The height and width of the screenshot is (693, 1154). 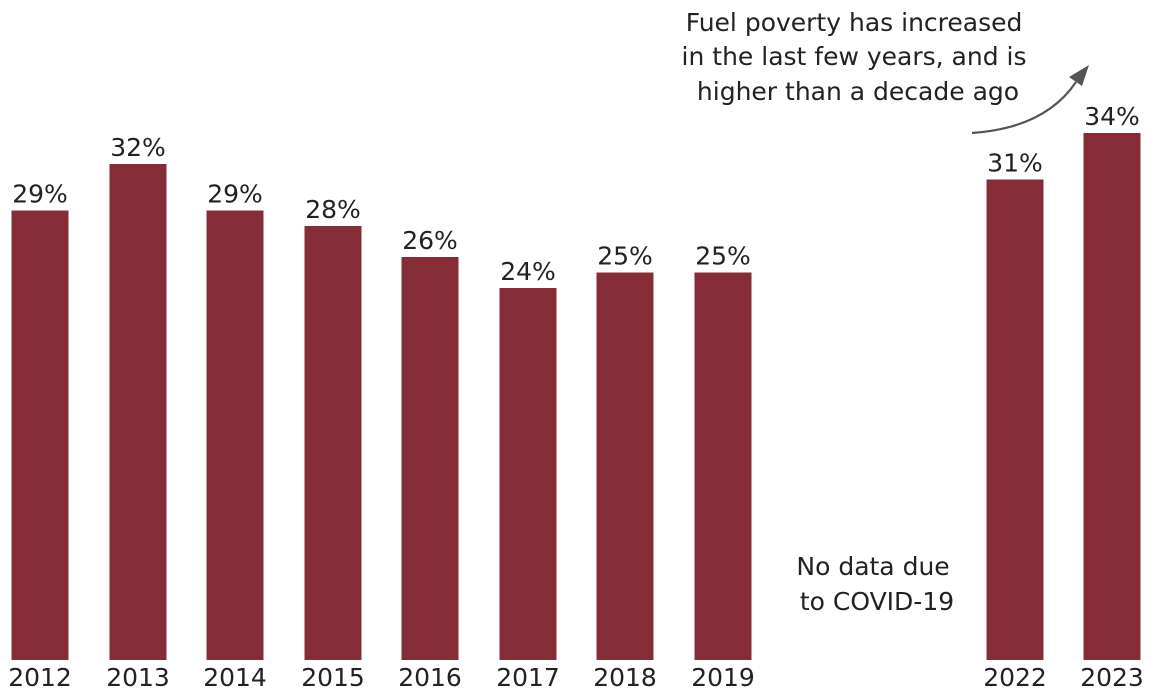 I want to click on bar-2015, so click(x=333, y=443).